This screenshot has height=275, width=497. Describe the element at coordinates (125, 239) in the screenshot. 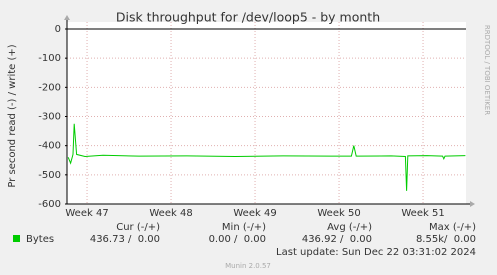

I see `legend-value: 436.73 / 0.00` at that location.